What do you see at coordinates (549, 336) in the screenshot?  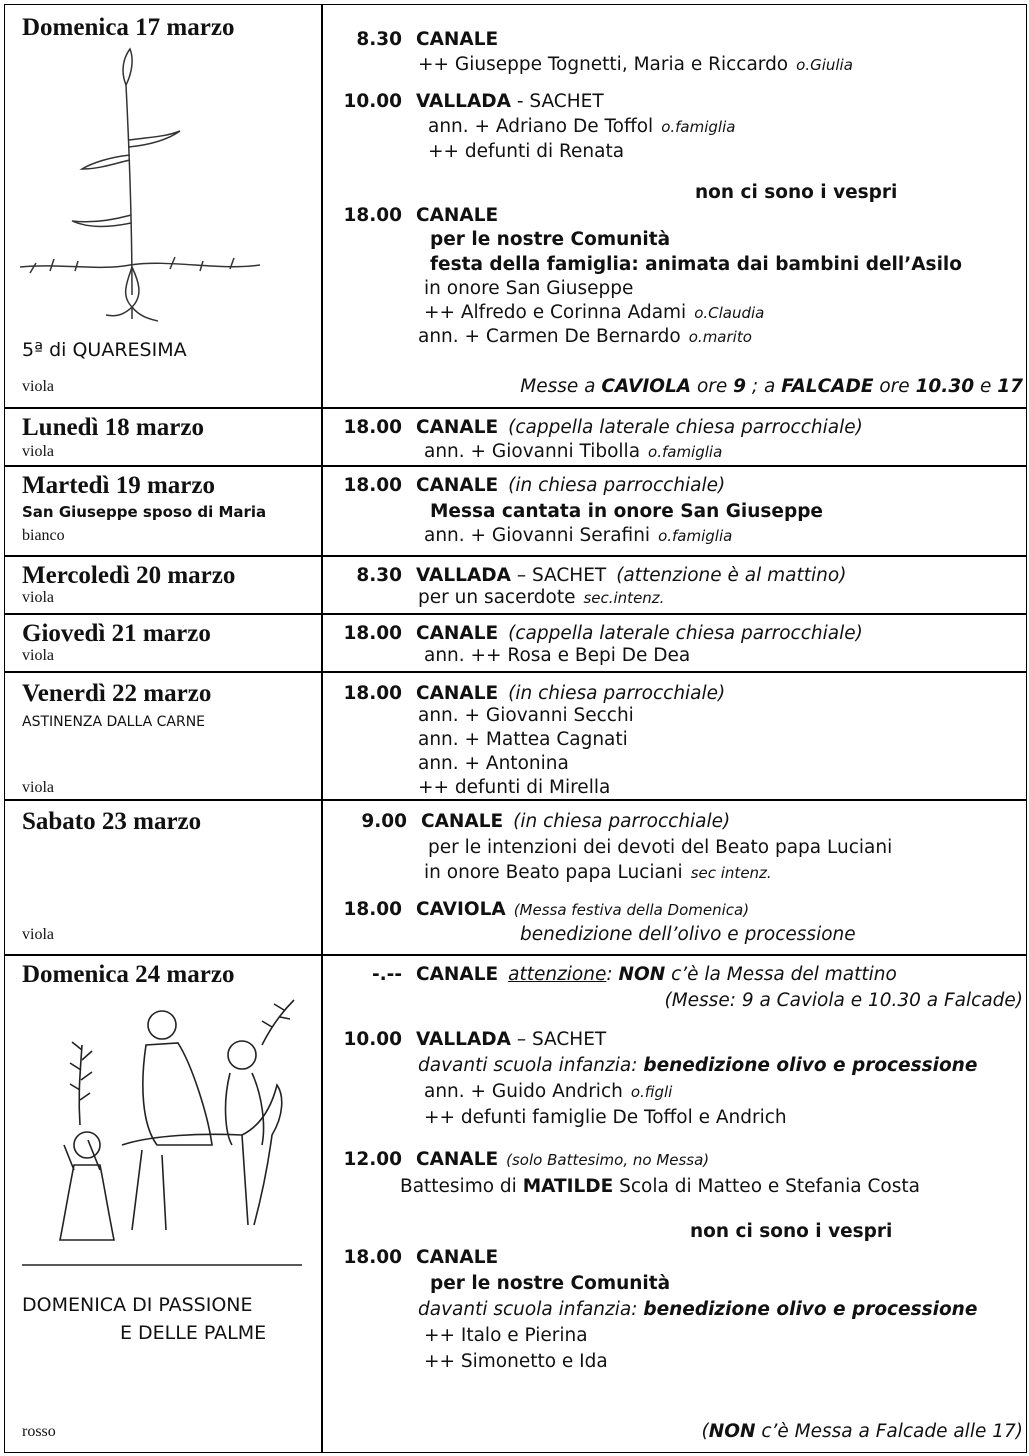 I see `text-segment: ann. + Carmen De Bernardo` at bounding box center [549, 336].